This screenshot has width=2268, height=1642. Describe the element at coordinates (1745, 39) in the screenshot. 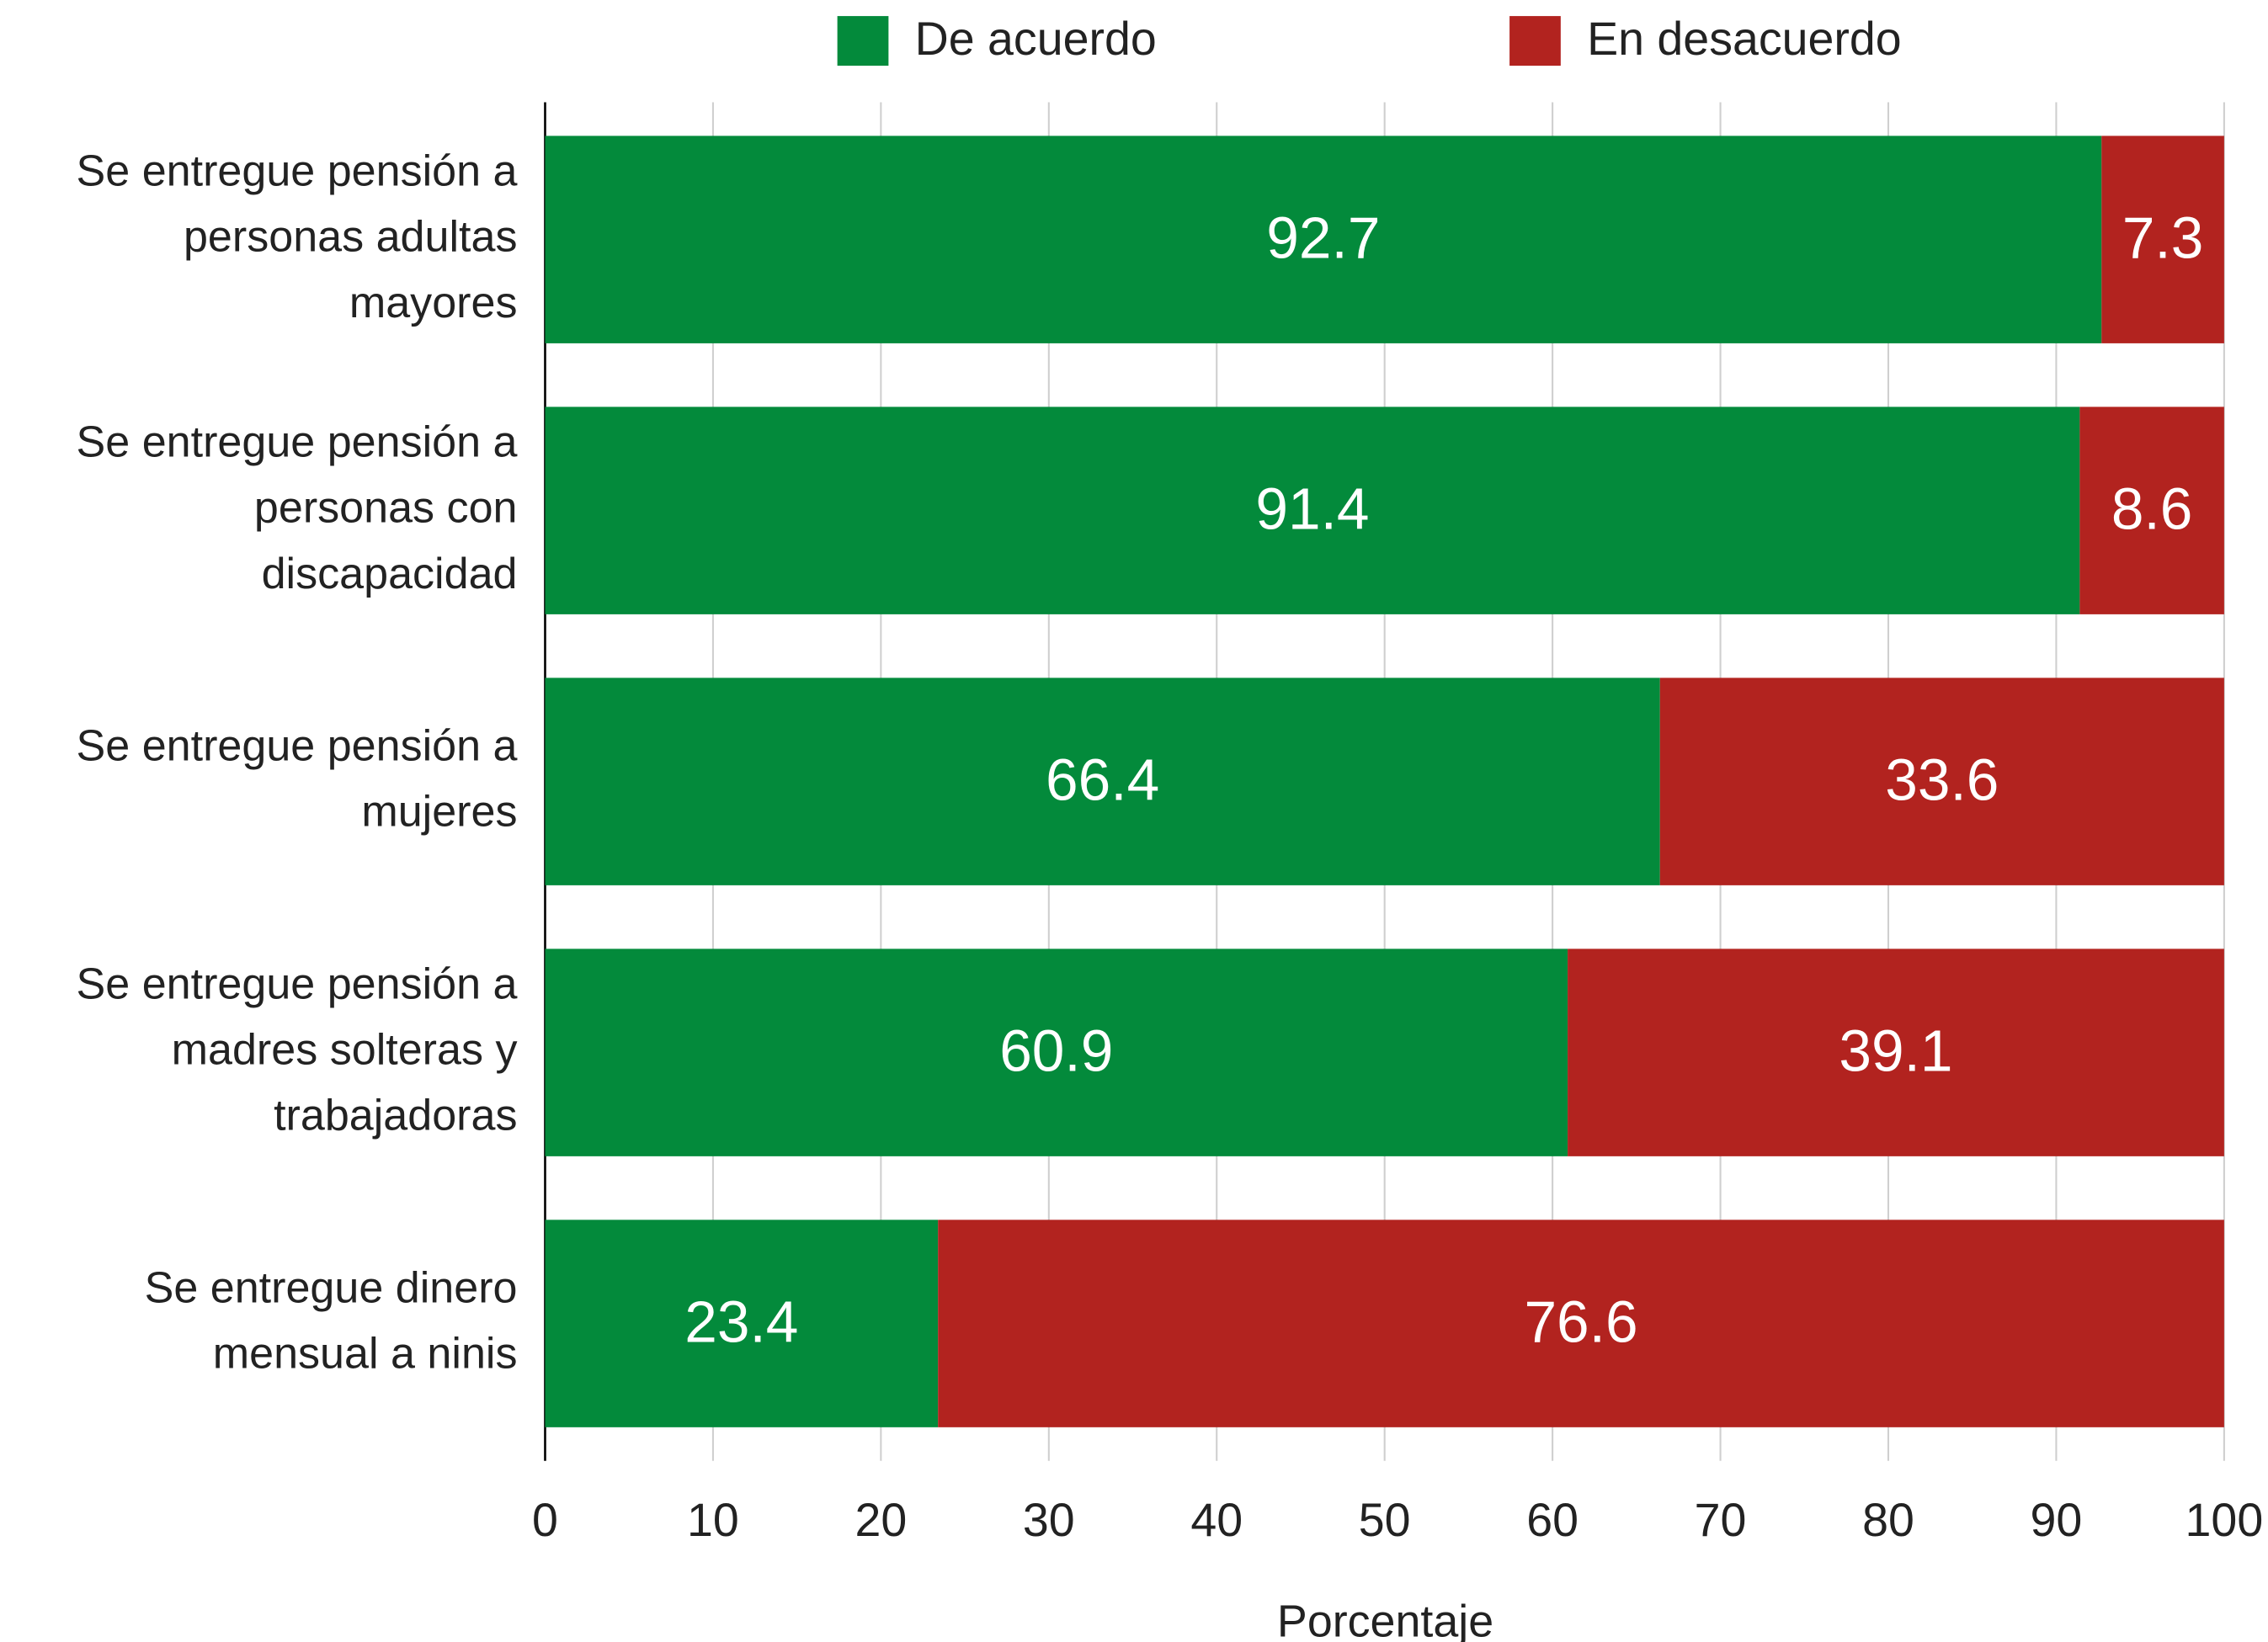

I see `legend-label: En desacuerdo` at that location.